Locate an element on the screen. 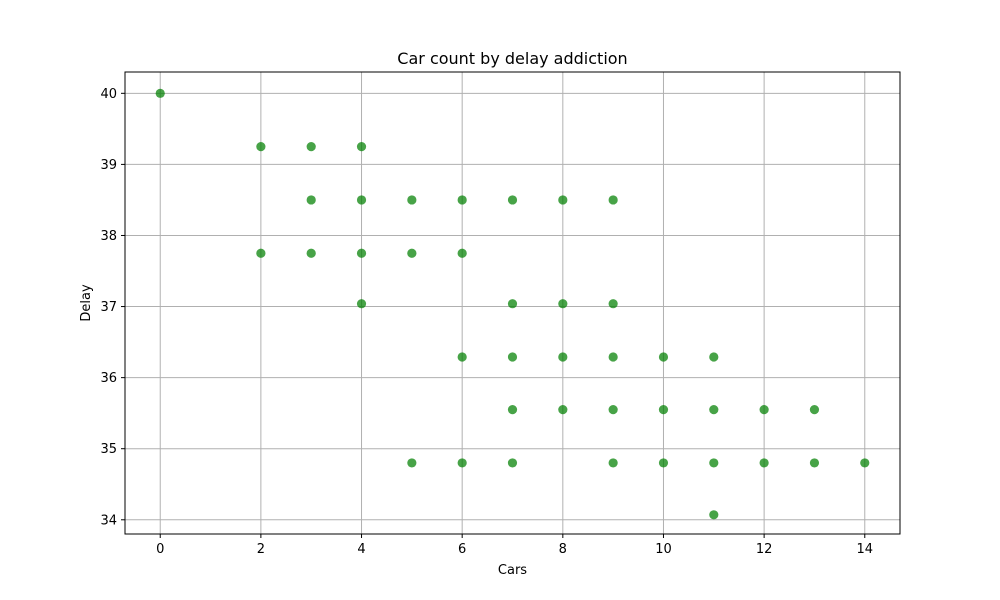 The width and height of the screenshot is (1000, 600). y-tick-label: 35 is located at coordinates (108, 449).